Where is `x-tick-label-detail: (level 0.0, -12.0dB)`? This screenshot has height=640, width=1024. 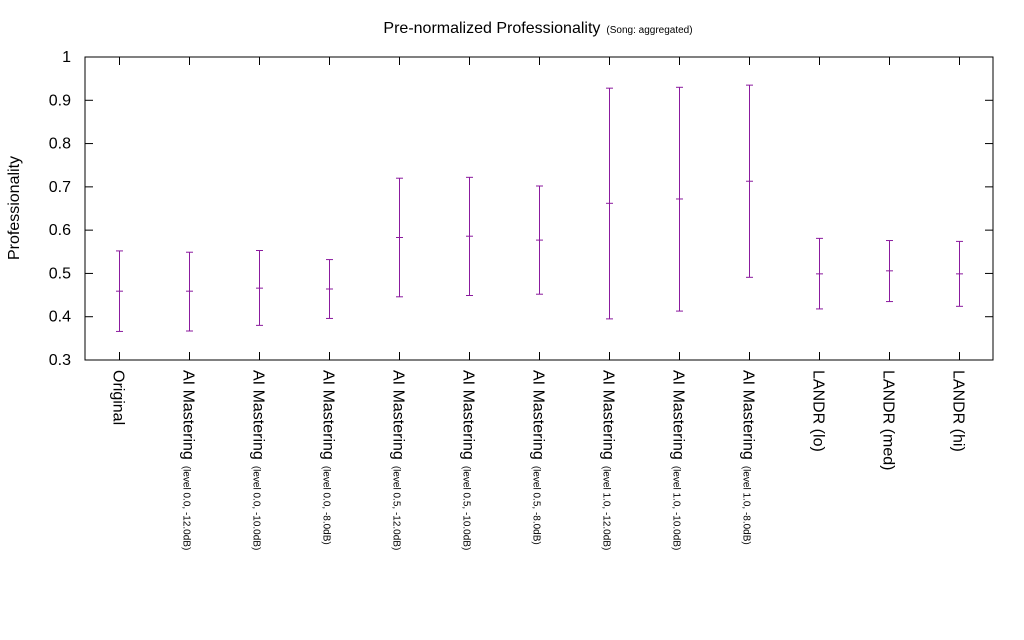 x-tick-label-detail: (level 0.0, -12.0dB) is located at coordinates (186, 508).